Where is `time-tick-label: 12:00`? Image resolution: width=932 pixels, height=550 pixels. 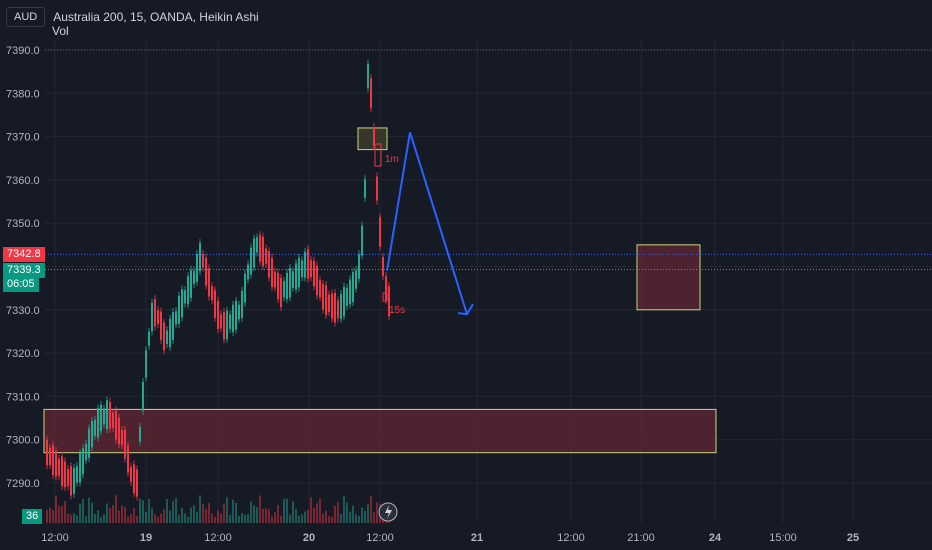 time-tick-label: 12:00 is located at coordinates (571, 538).